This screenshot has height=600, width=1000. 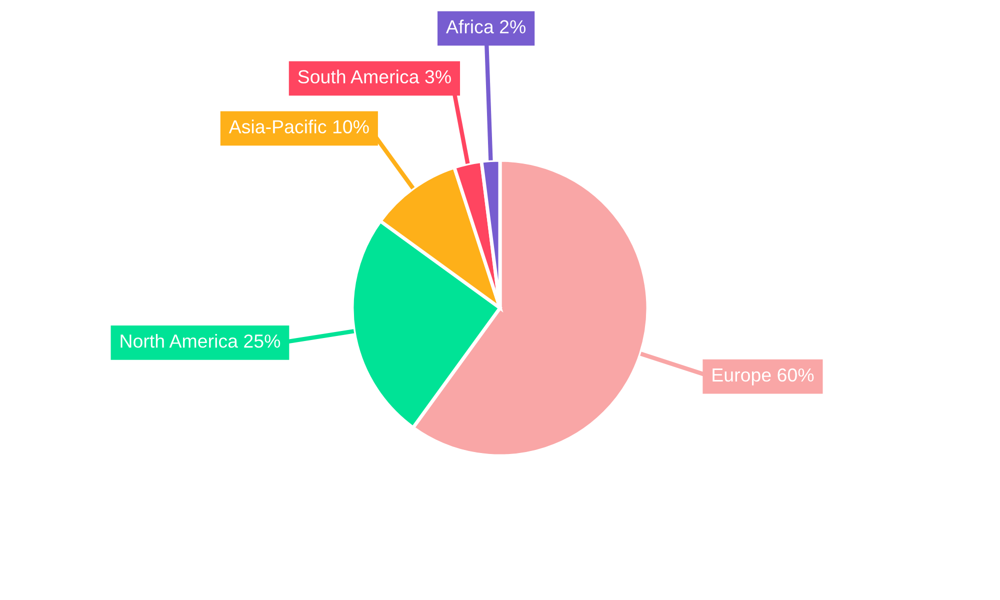 What do you see at coordinates (486, 27) in the screenshot?
I see `slice-label: Africa 2%` at bounding box center [486, 27].